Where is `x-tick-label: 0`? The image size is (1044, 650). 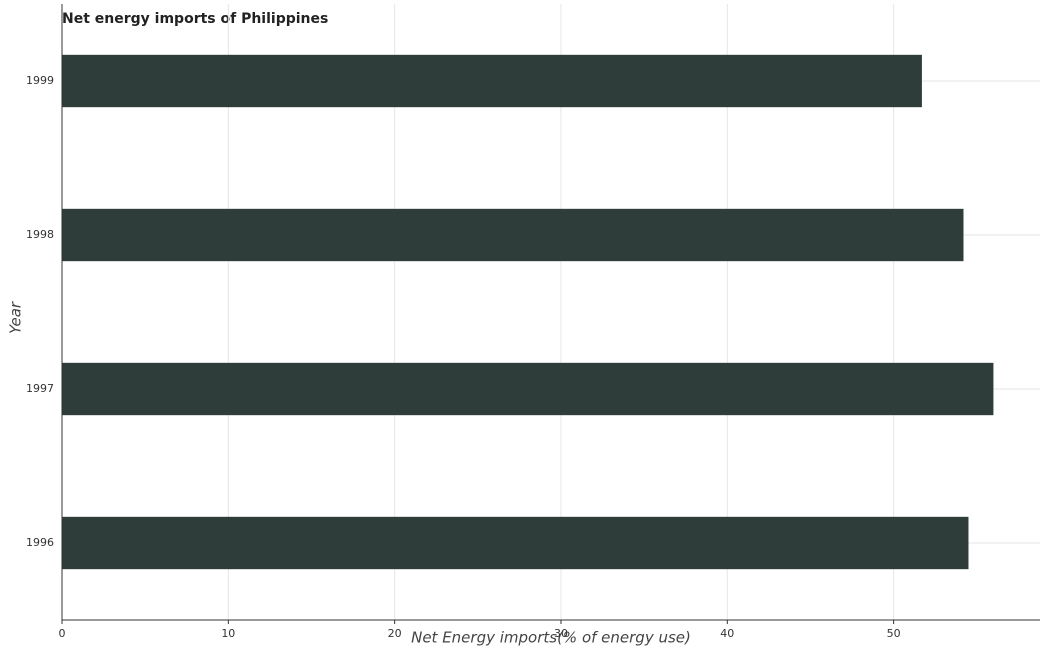 x-tick-label: 0 is located at coordinates (62, 633).